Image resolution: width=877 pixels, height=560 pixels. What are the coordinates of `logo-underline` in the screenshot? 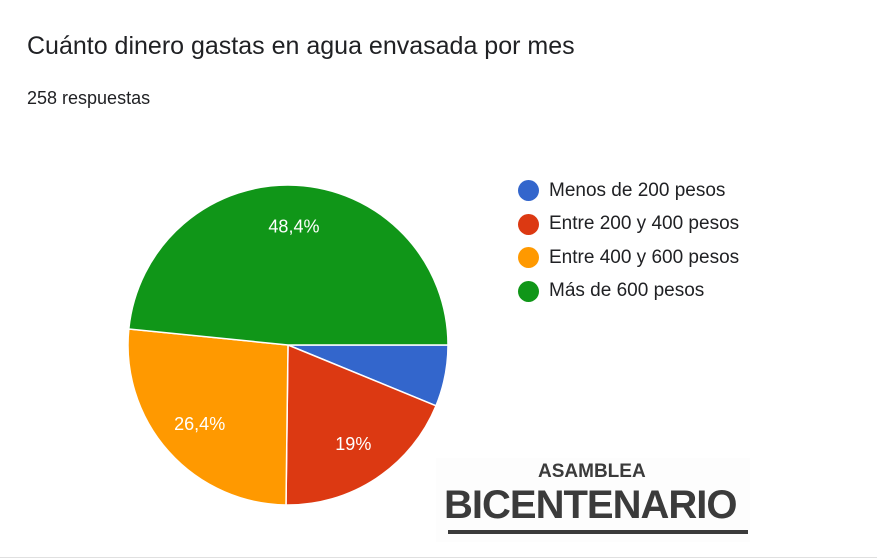 It's located at (598, 532).